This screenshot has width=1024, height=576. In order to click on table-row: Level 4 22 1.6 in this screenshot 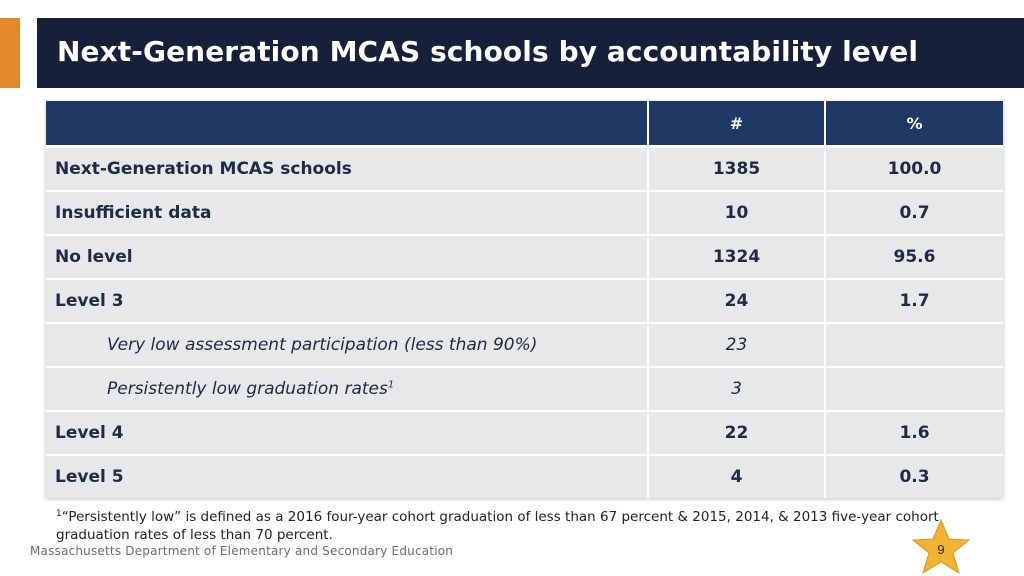, I will do `click(524, 434)`.